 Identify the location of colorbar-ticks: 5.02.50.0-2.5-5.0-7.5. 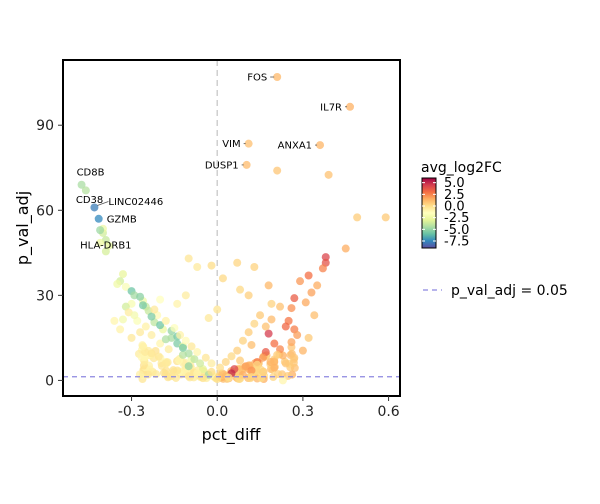
(445, 213).